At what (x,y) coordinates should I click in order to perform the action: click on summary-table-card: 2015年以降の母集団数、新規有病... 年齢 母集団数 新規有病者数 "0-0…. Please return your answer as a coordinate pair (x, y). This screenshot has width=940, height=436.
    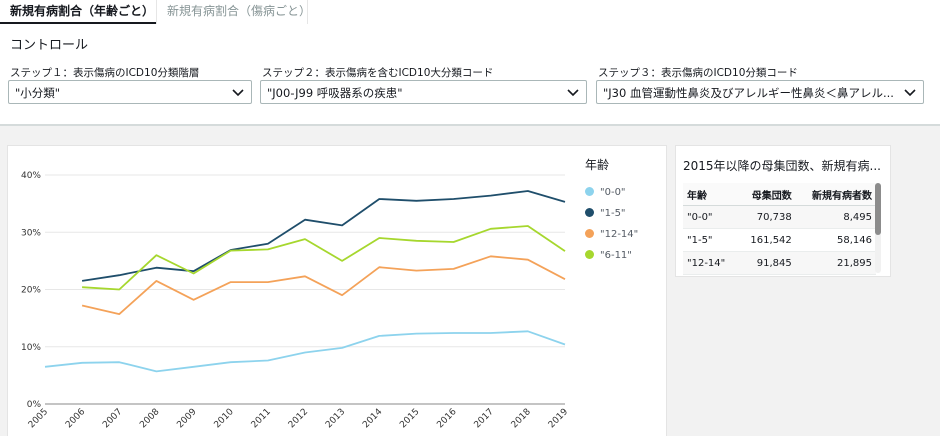
    Looking at the image, I should click on (783, 211).